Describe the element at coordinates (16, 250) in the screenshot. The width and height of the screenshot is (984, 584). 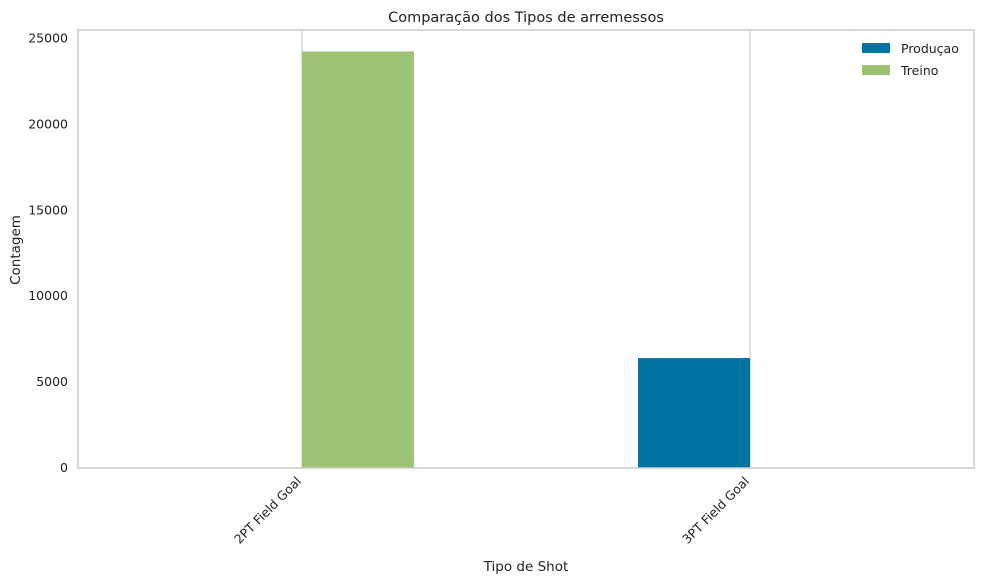
I see `y-axis-label: Contagem` at that location.